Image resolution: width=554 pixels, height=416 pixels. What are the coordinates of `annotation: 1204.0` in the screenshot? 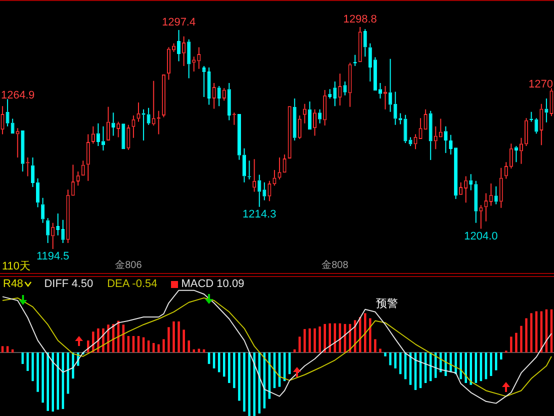 It's located at (481, 236).